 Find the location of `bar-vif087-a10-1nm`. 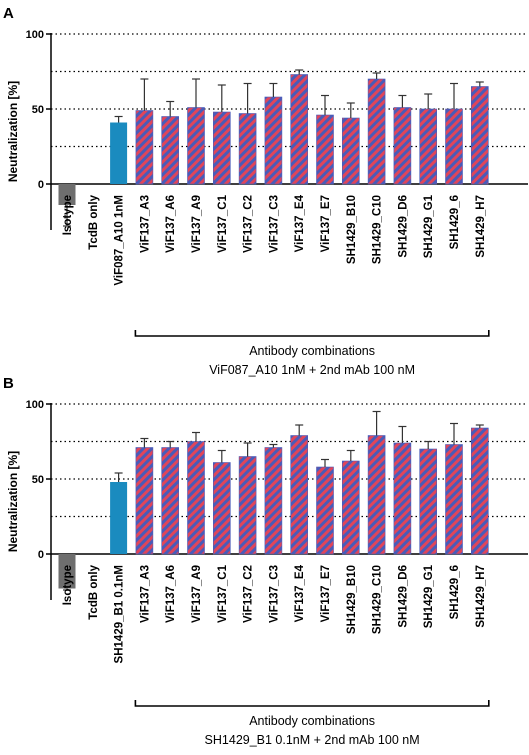

bar-vif087-a10-1nm is located at coordinates (119, 153).